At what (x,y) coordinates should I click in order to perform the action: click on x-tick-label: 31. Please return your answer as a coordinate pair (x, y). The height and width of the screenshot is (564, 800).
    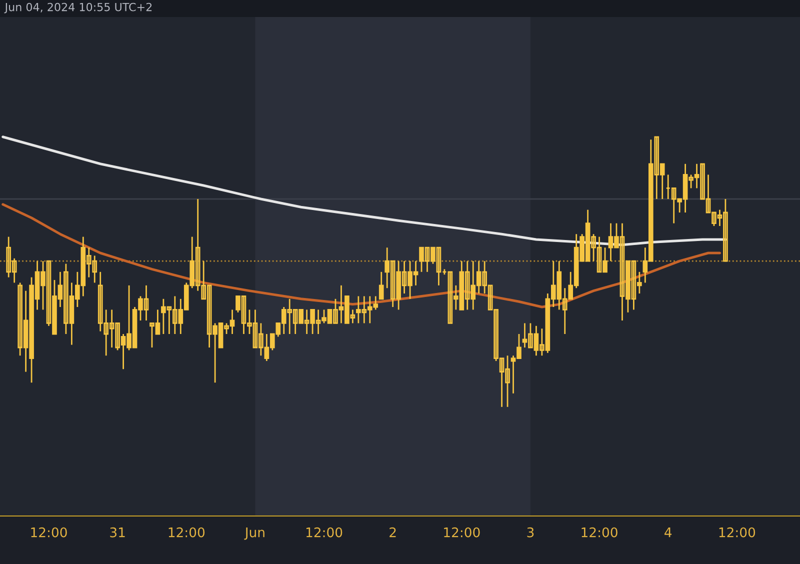
    Looking at the image, I should click on (117, 532).